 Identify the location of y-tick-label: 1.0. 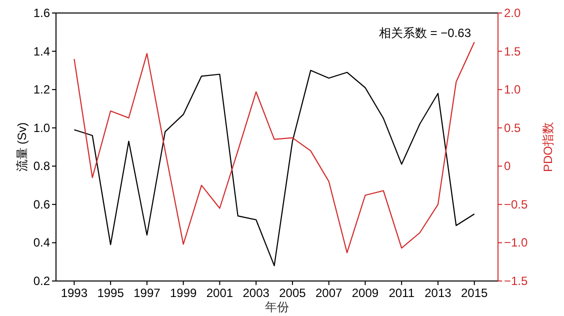
(41, 127).